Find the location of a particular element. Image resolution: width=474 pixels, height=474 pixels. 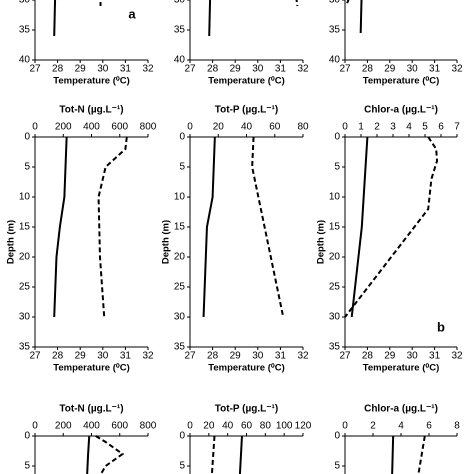

x2-tick-label: 120 is located at coordinates (303, 426).